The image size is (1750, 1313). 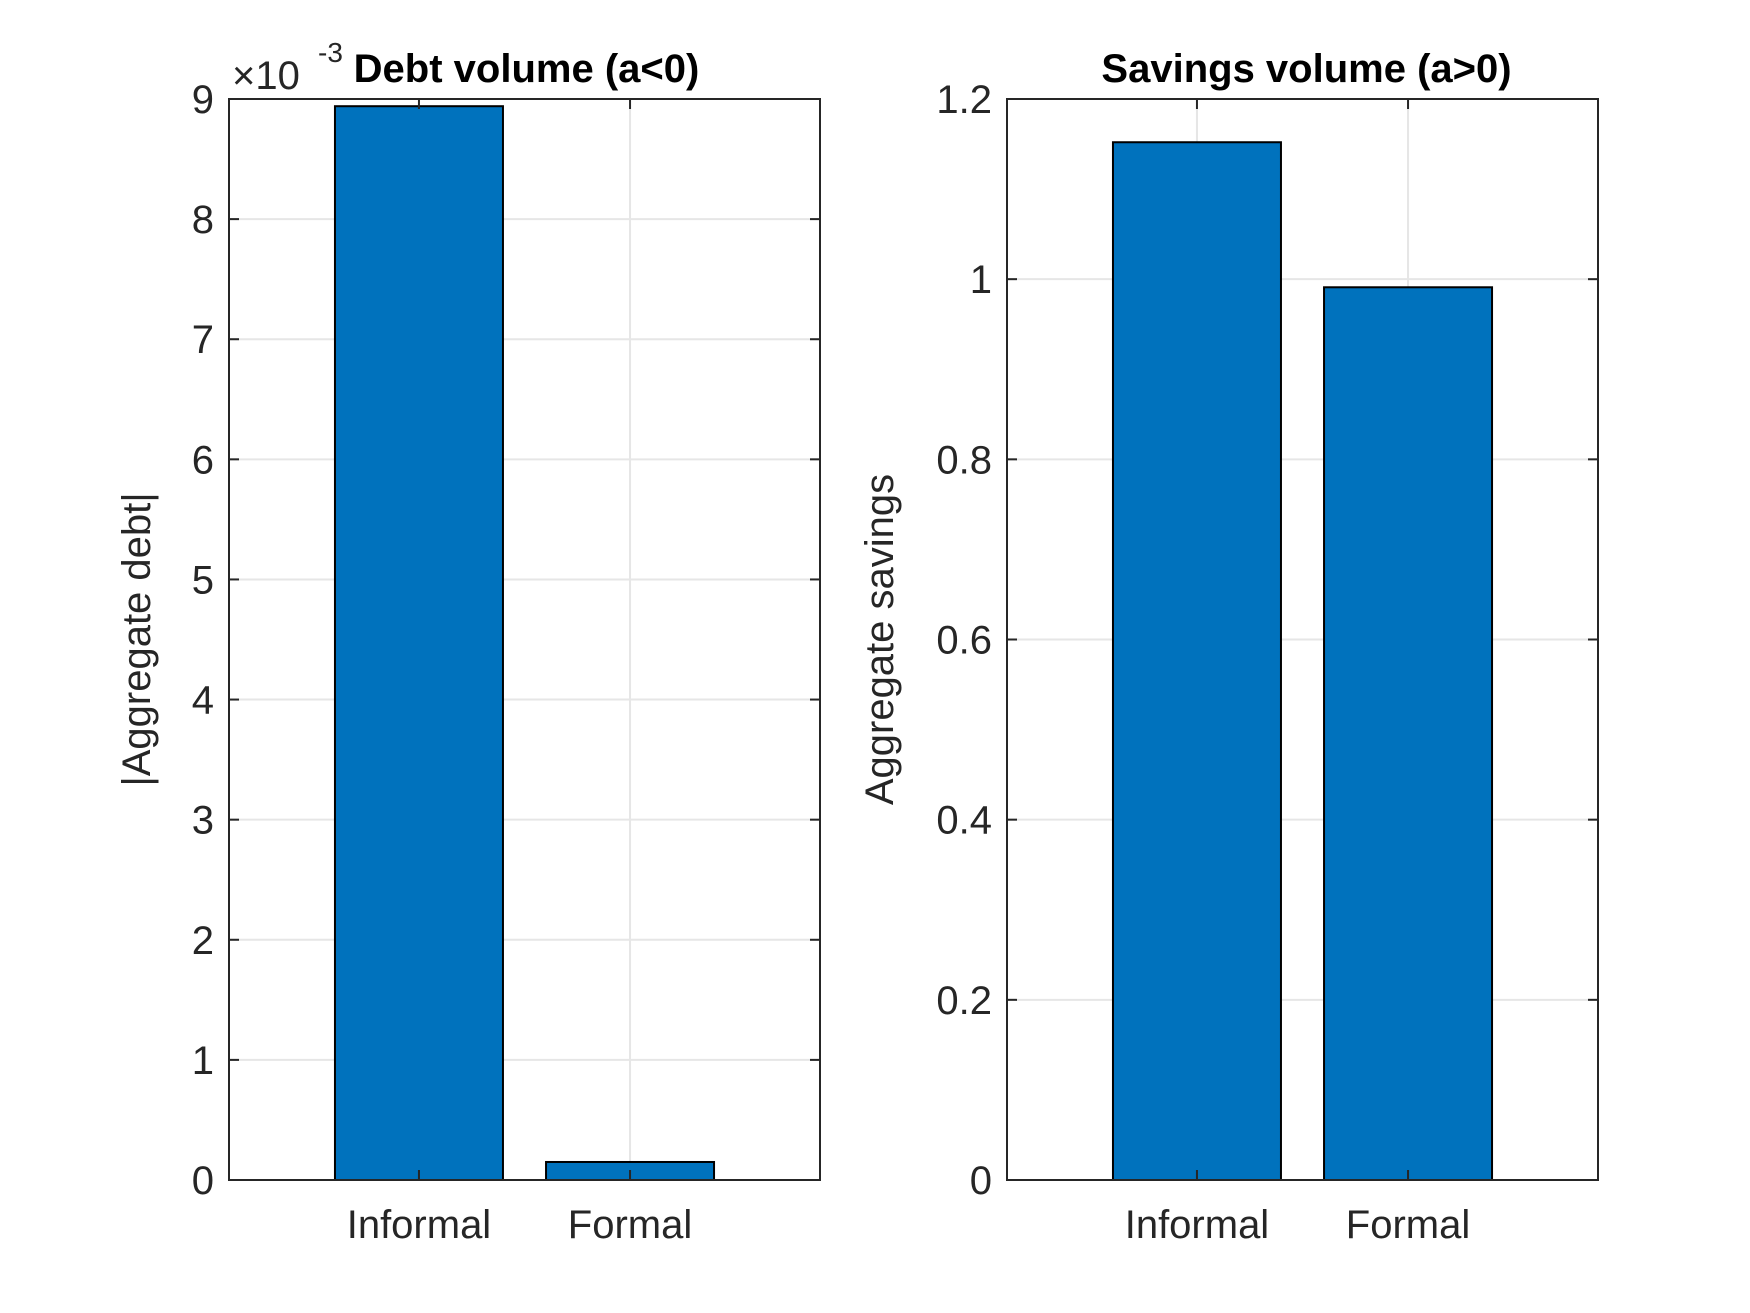 I want to click on debt-ytick-label: 6, so click(x=203, y=460).